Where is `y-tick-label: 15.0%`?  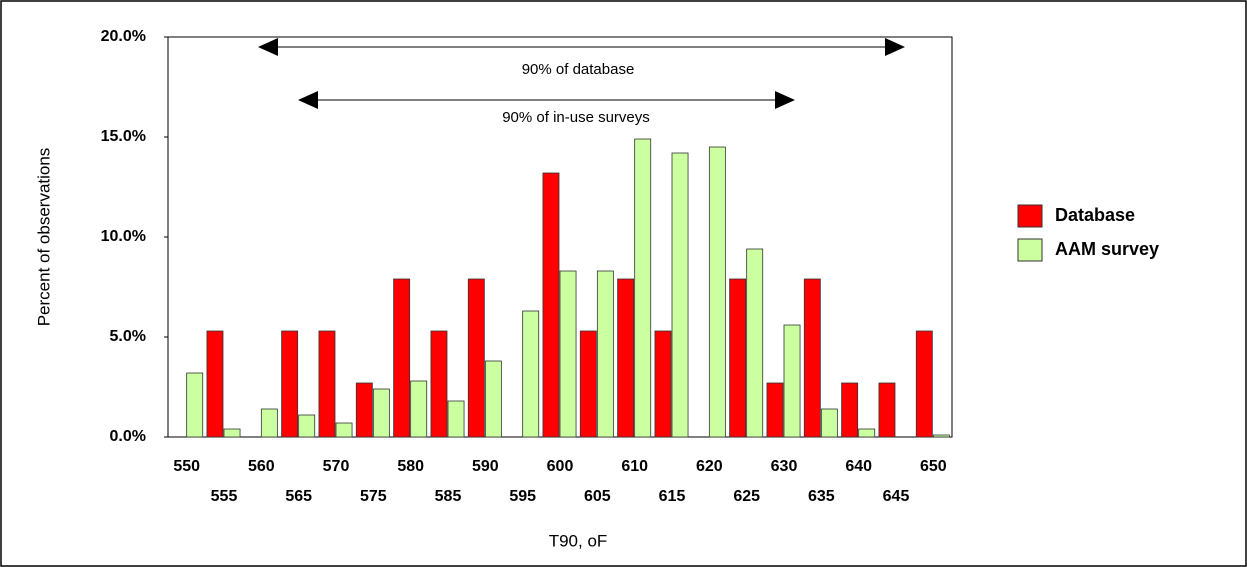
y-tick-label: 15.0% is located at coordinates (123, 136).